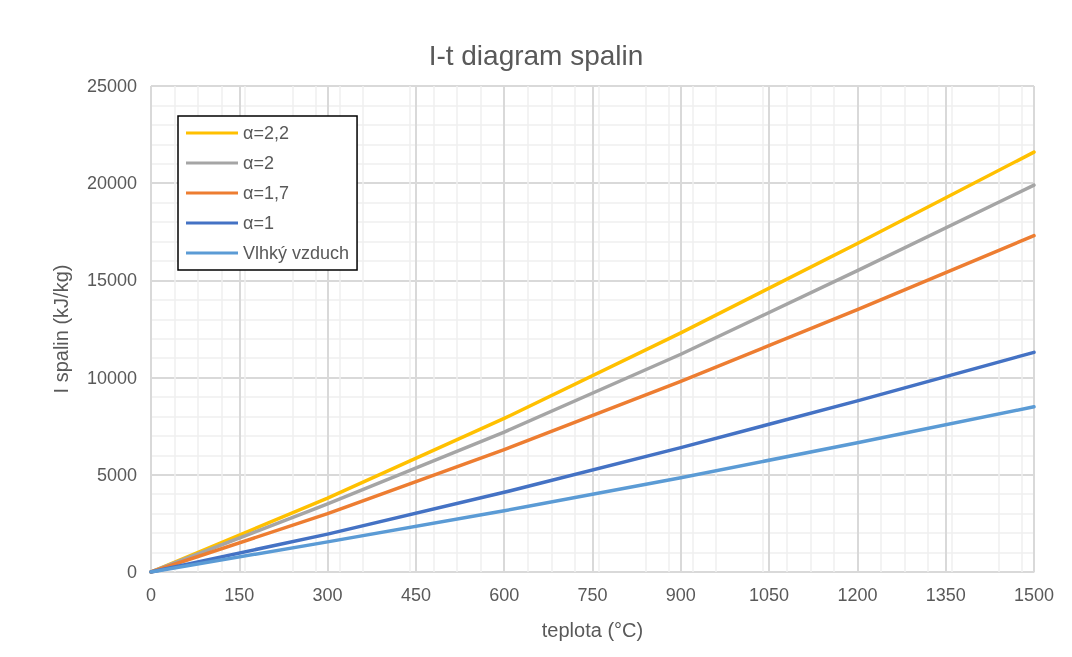 Image resolution: width=1072 pixels, height=657 pixels. Describe the element at coordinates (296, 253) in the screenshot. I see `legend-label: Vlhký vzduch` at that location.